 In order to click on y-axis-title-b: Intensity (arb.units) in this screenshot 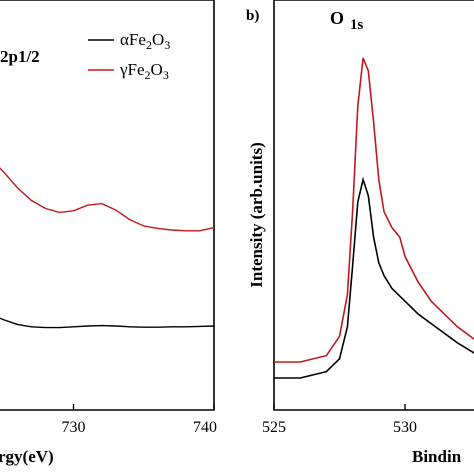, I will do `click(256, 214)`.